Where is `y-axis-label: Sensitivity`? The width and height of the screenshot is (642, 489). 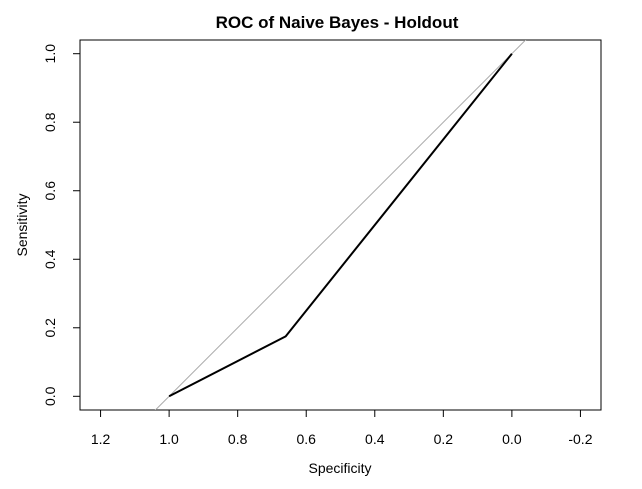
y-axis-label: Sensitivity is located at coordinates (22, 224).